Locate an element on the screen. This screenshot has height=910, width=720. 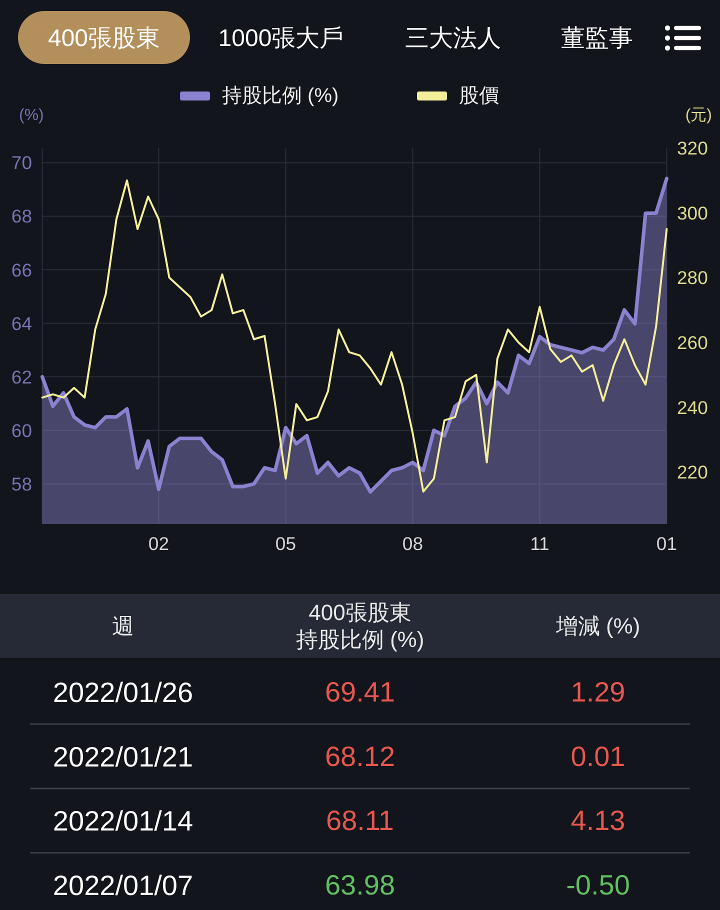
y-axis-title: (%) is located at coordinates (31, 115).